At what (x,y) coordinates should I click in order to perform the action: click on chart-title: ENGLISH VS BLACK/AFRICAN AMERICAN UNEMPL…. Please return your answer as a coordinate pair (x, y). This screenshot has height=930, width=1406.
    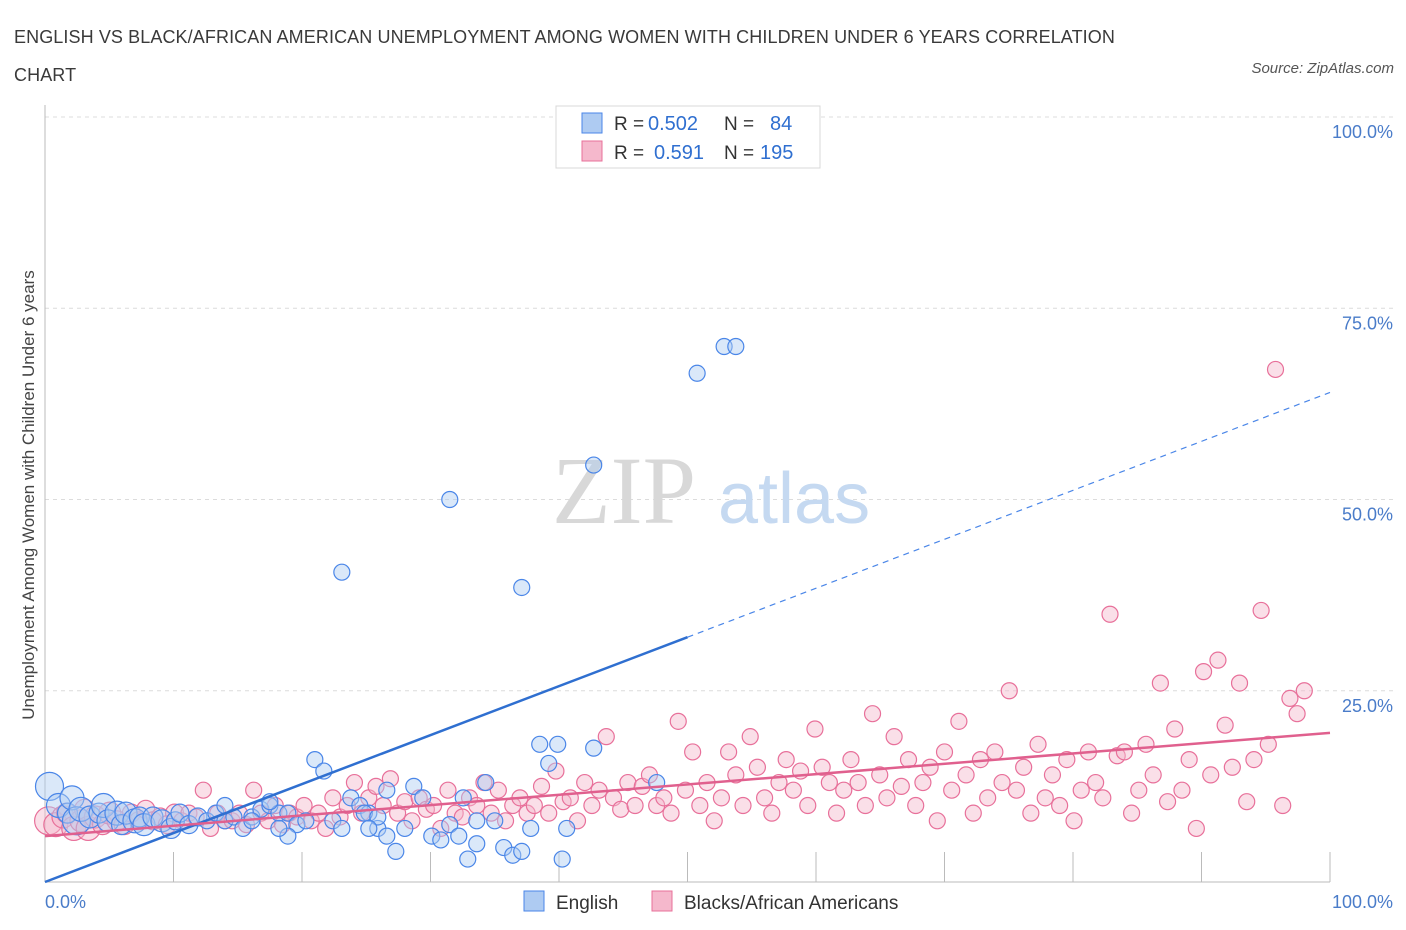
    Looking at the image, I should click on (564, 56).